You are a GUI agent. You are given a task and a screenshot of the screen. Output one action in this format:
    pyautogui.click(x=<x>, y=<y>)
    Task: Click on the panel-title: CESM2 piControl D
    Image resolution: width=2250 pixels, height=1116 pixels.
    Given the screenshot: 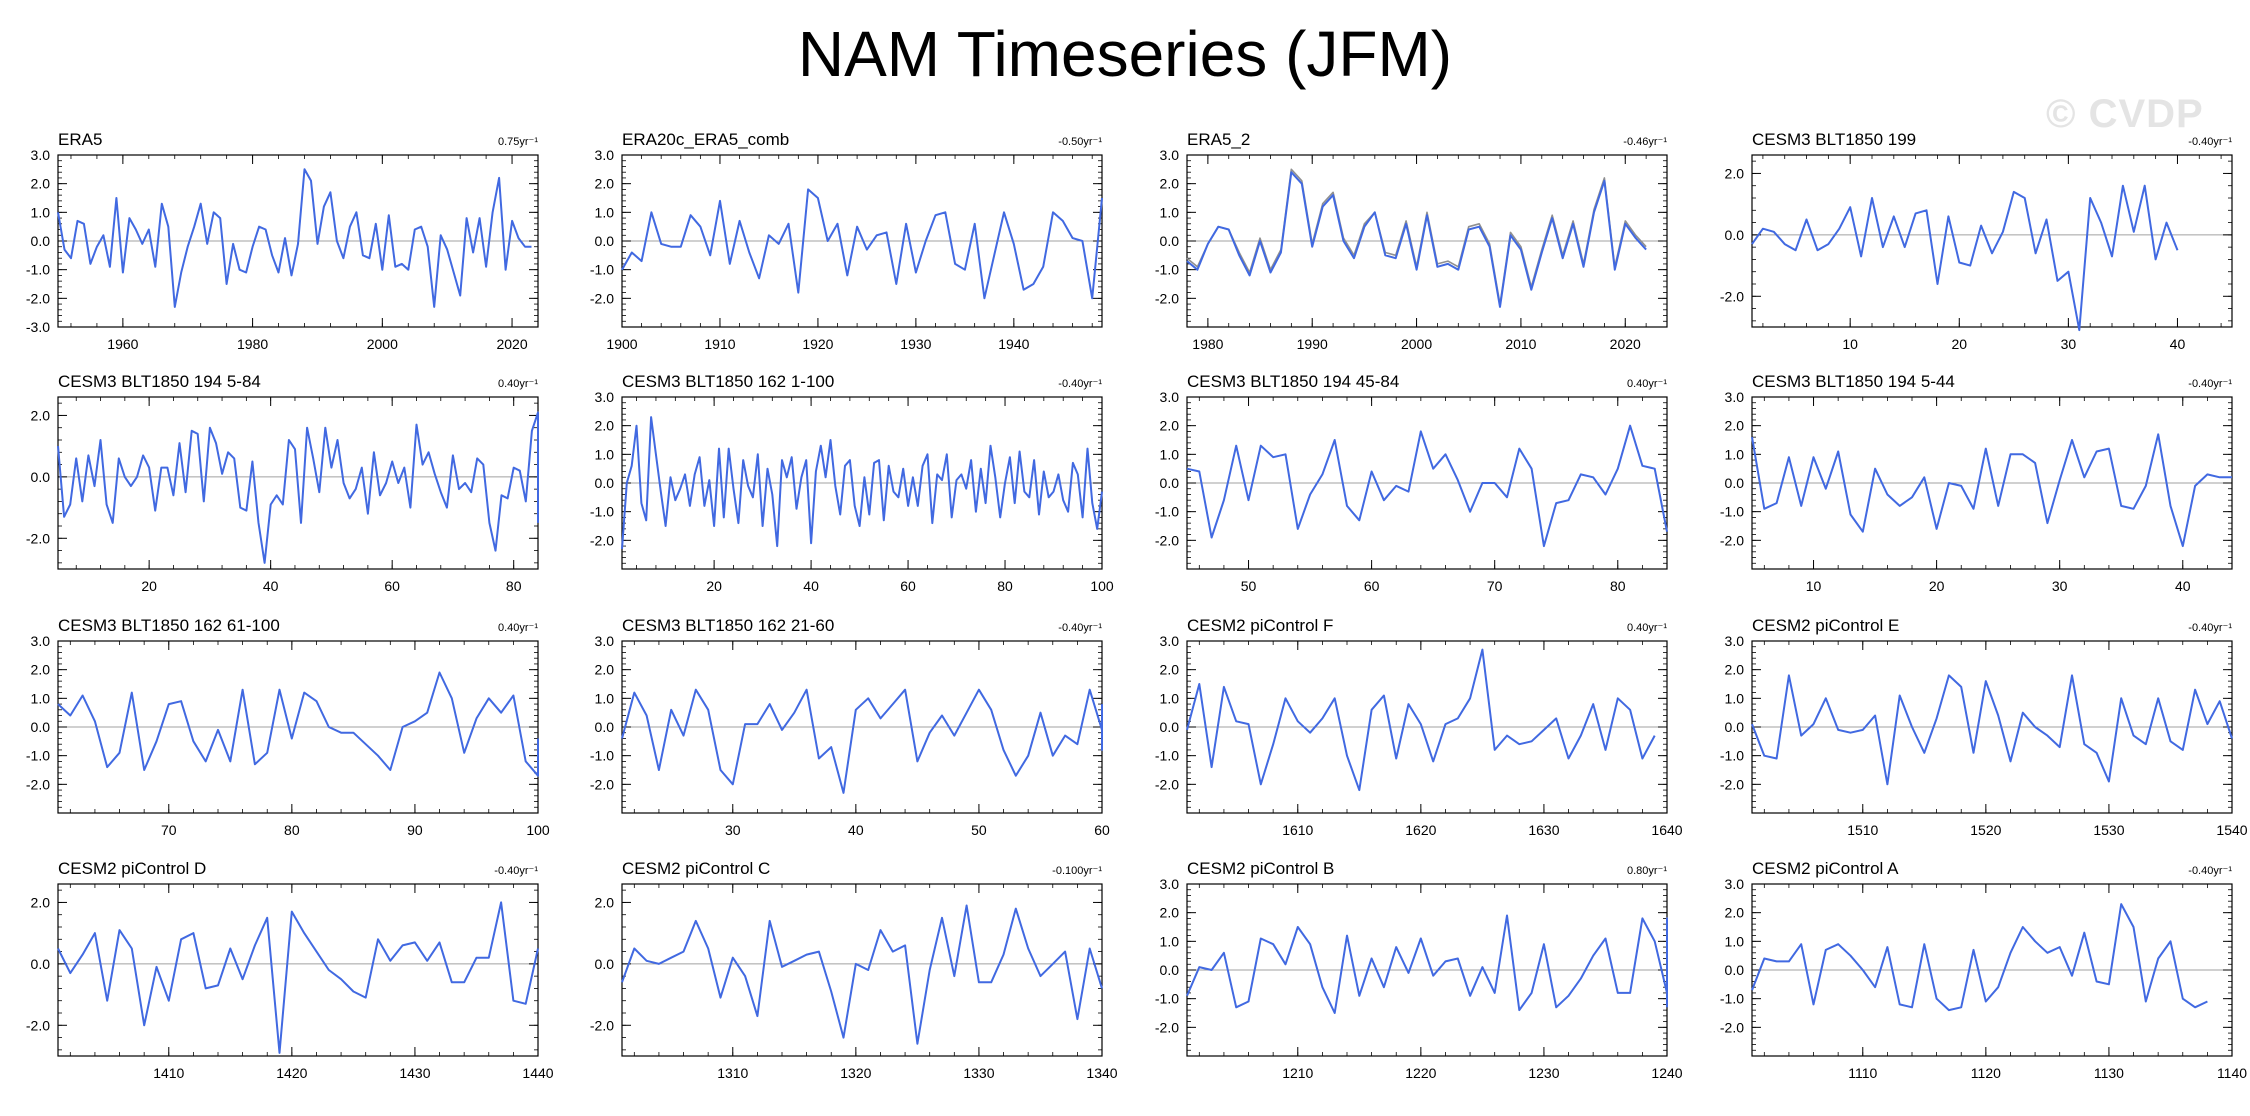 What is the action you would take?
    pyautogui.click(x=132, y=868)
    